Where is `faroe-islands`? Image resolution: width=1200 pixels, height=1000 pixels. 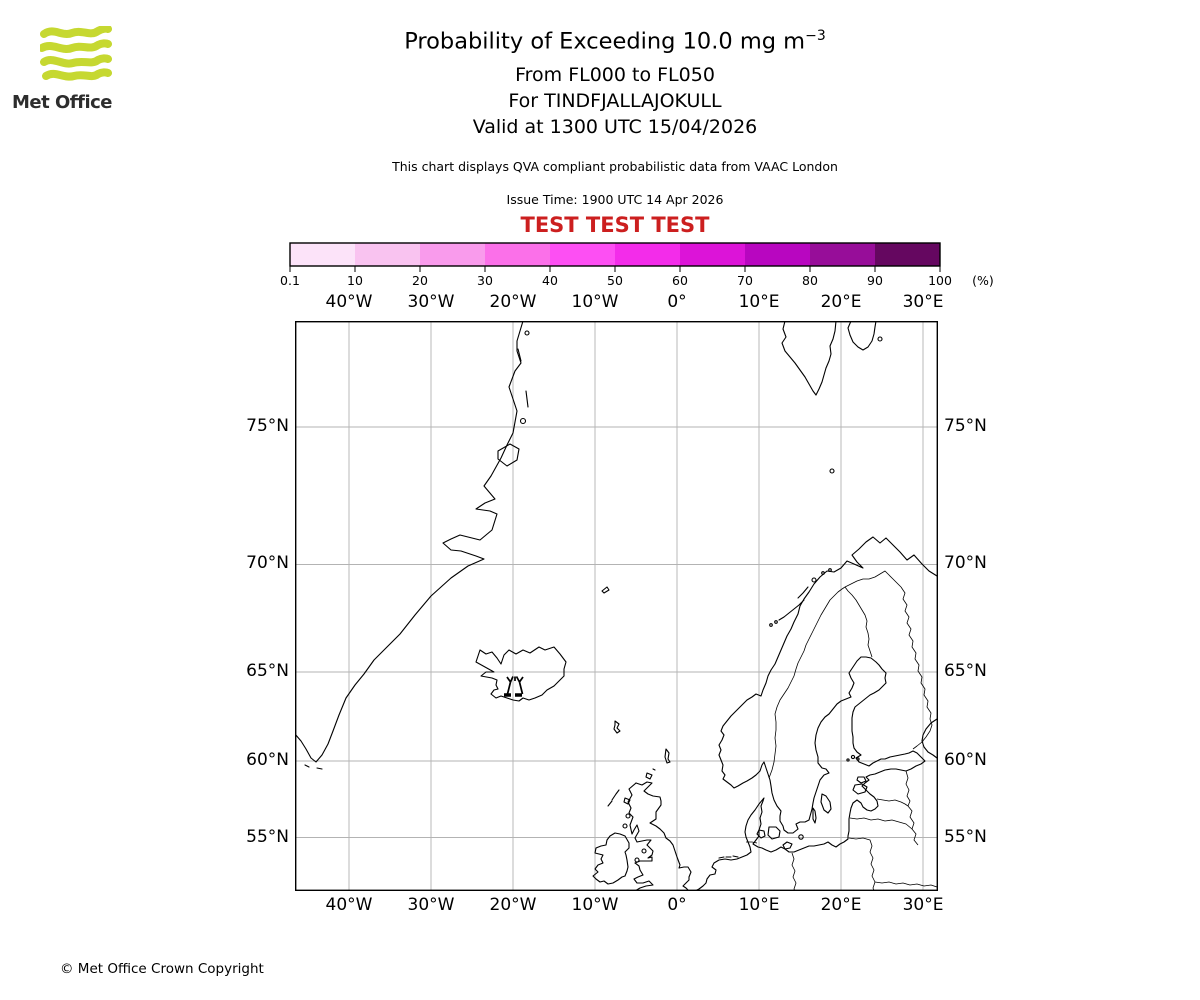
faroe-islands is located at coordinates (617, 727).